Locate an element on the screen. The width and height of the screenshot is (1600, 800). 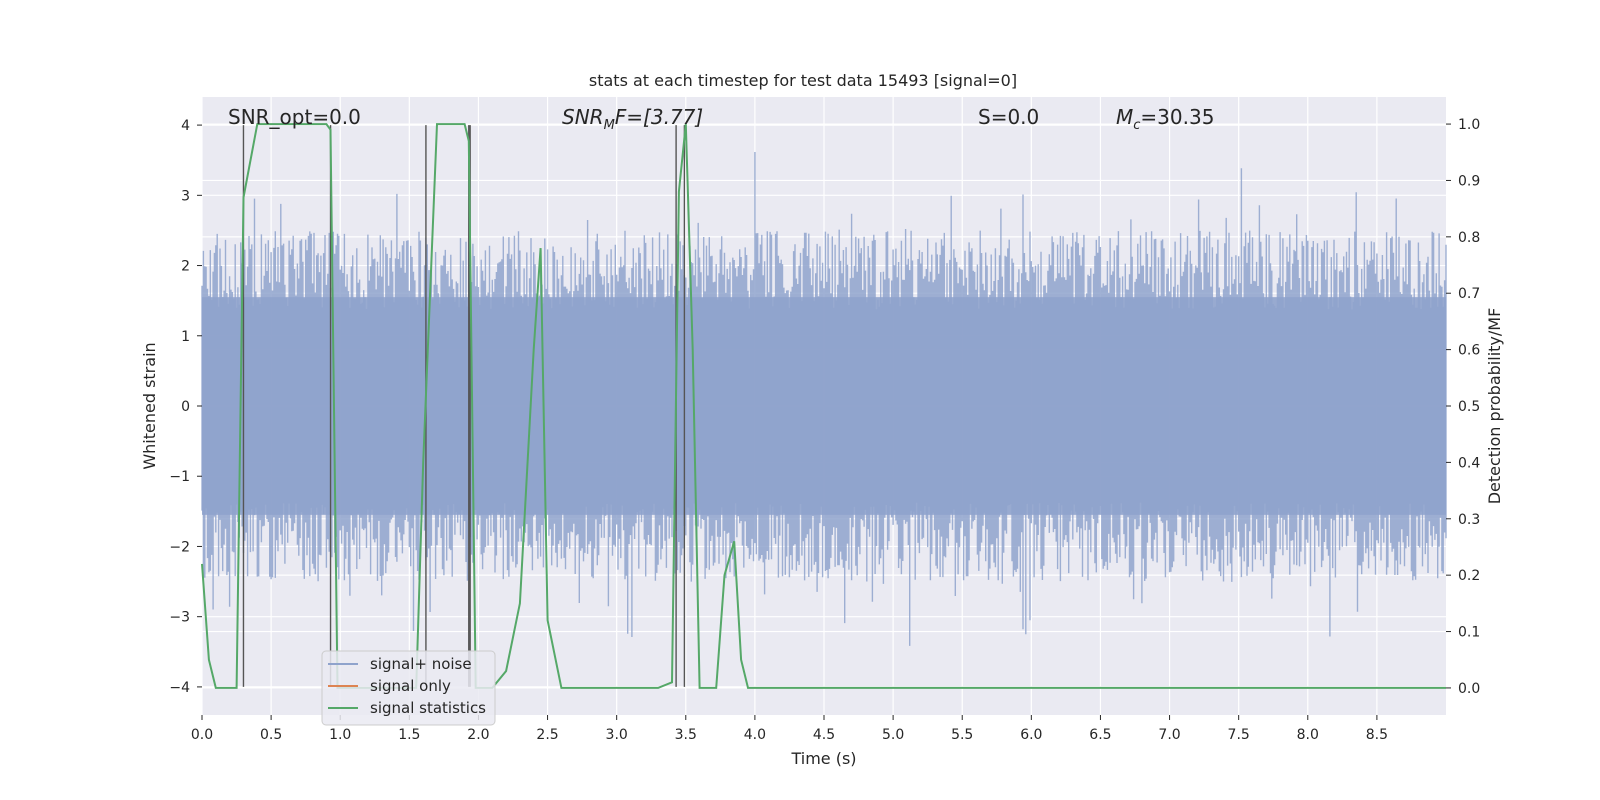
annotation-snr-mf-value: F=[3.77] is located at coordinates (659, 117).